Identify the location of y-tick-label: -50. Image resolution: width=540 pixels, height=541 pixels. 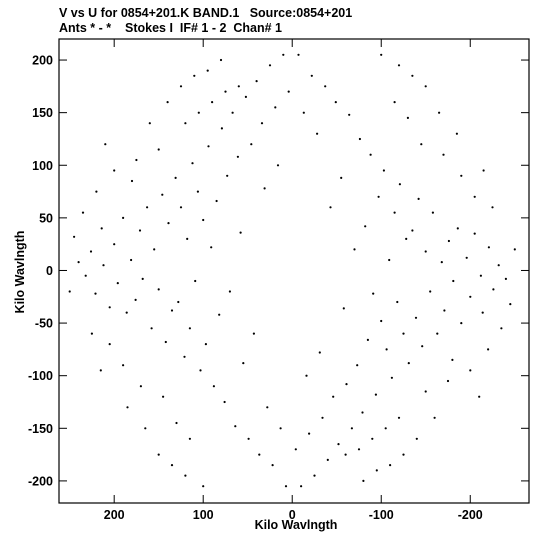
(44, 324).